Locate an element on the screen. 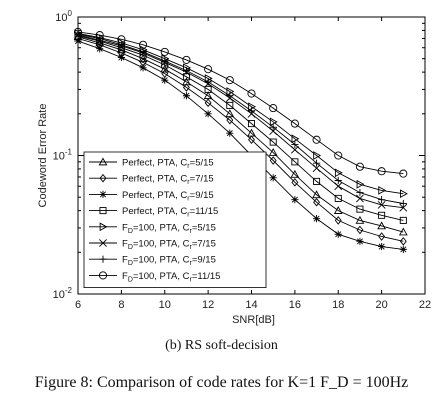 This screenshot has height=409, width=443. legend-label: FD=100, PTA, Cr=11/15 is located at coordinates (171, 277).